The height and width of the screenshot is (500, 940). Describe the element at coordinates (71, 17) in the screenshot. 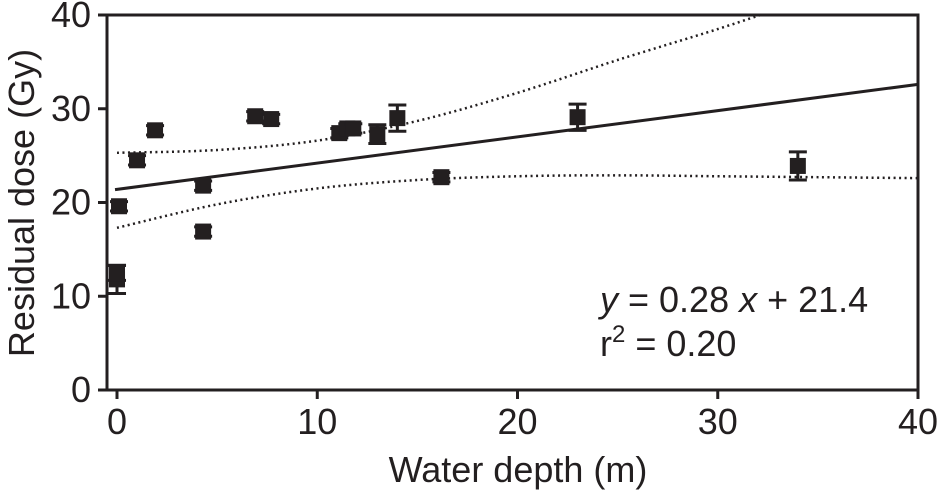

I see `y-tick-label: 40` at that location.